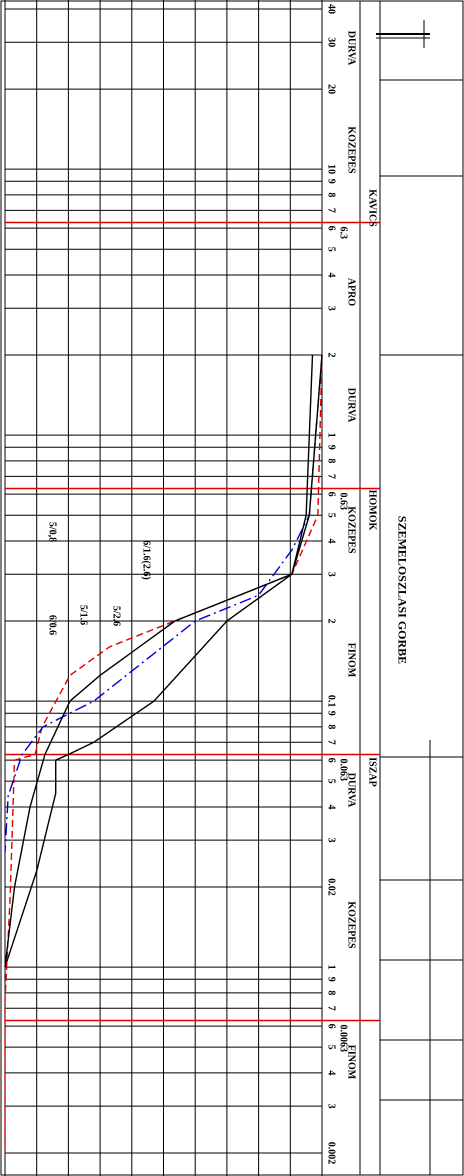 This screenshot has width=464, height=1176. I want to click on x-tick-label: 40, so click(331, 9).